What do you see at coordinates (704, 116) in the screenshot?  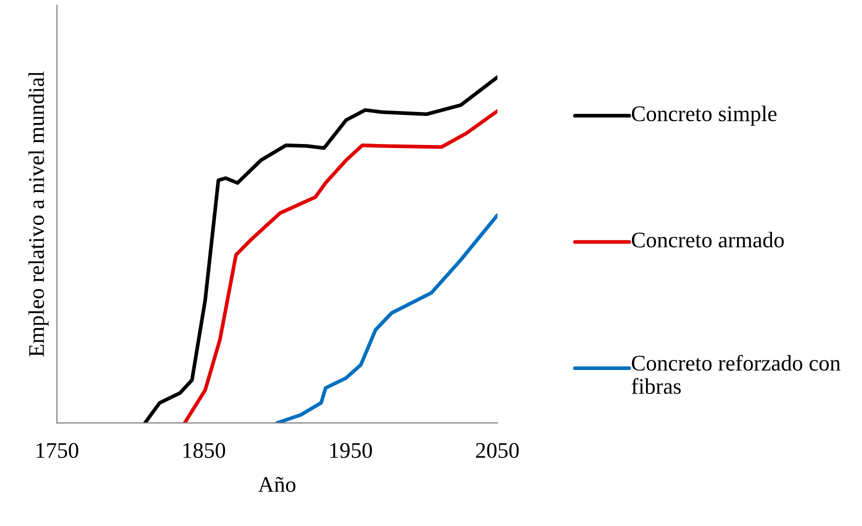 I see `legend-label: Concreto simple` at bounding box center [704, 116].